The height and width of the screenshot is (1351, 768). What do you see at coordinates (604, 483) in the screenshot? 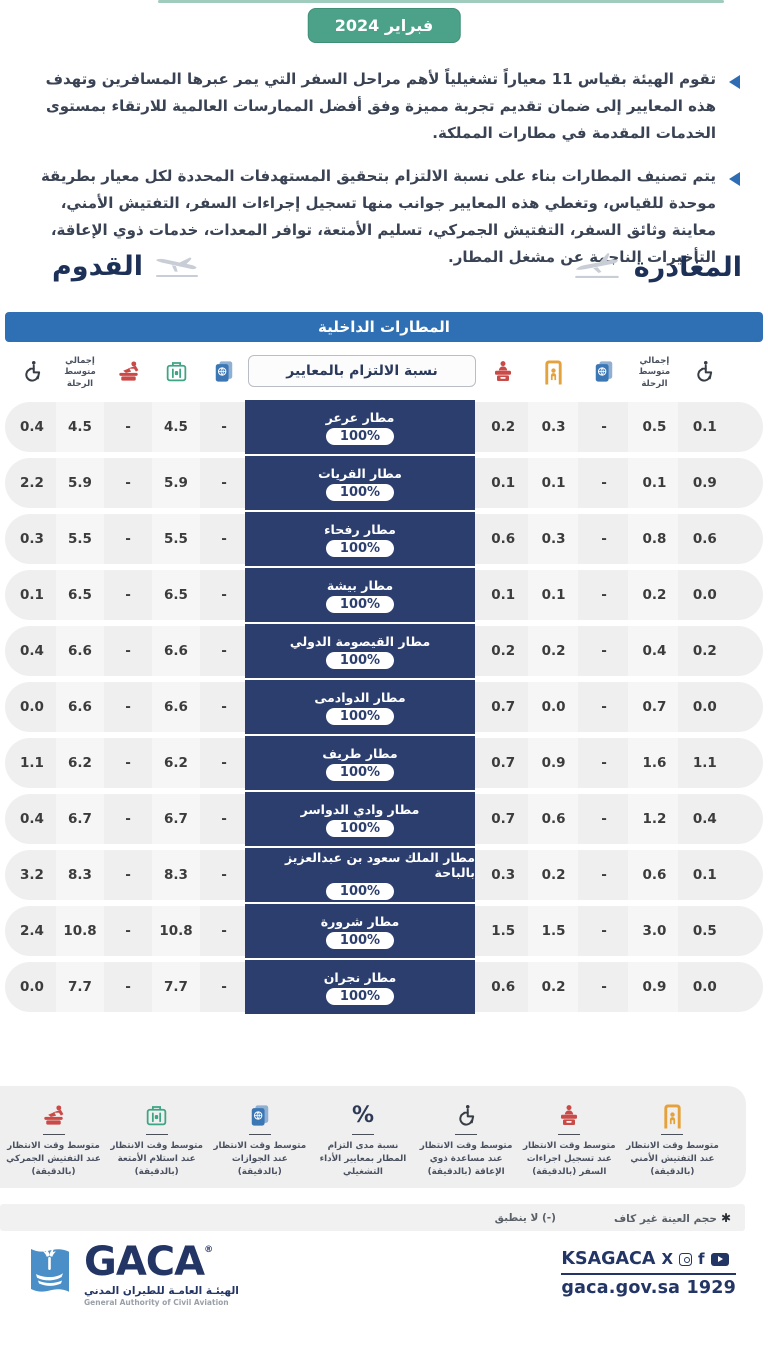
I see `departure-values: 0.1 0.1 - 0.1 0.9` at bounding box center [604, 483].